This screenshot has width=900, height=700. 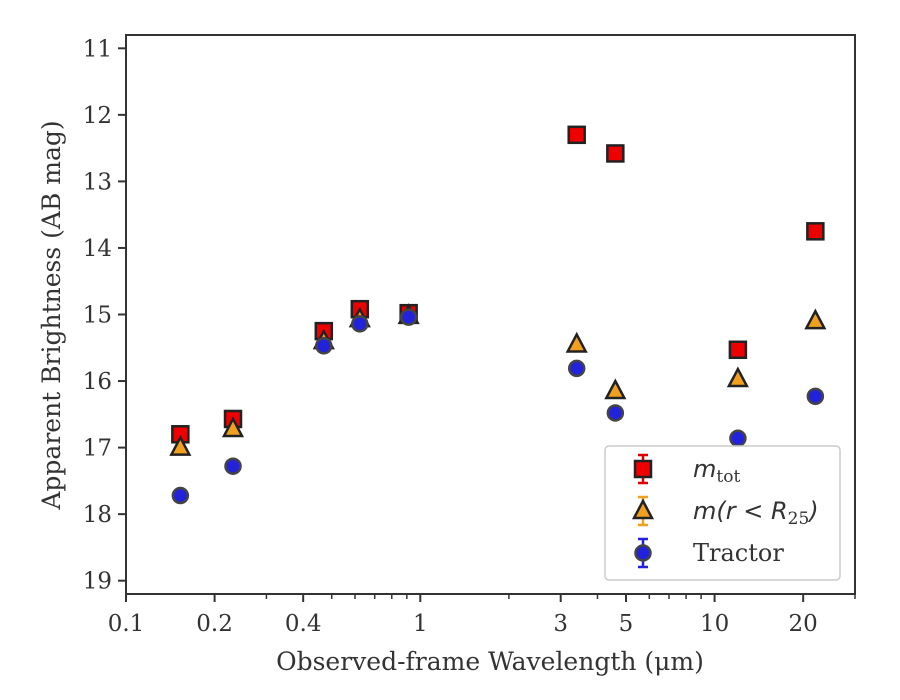 I want to click on x-axis-label: Observed-frame Wavelength (μm), so click(x=490, y=661).